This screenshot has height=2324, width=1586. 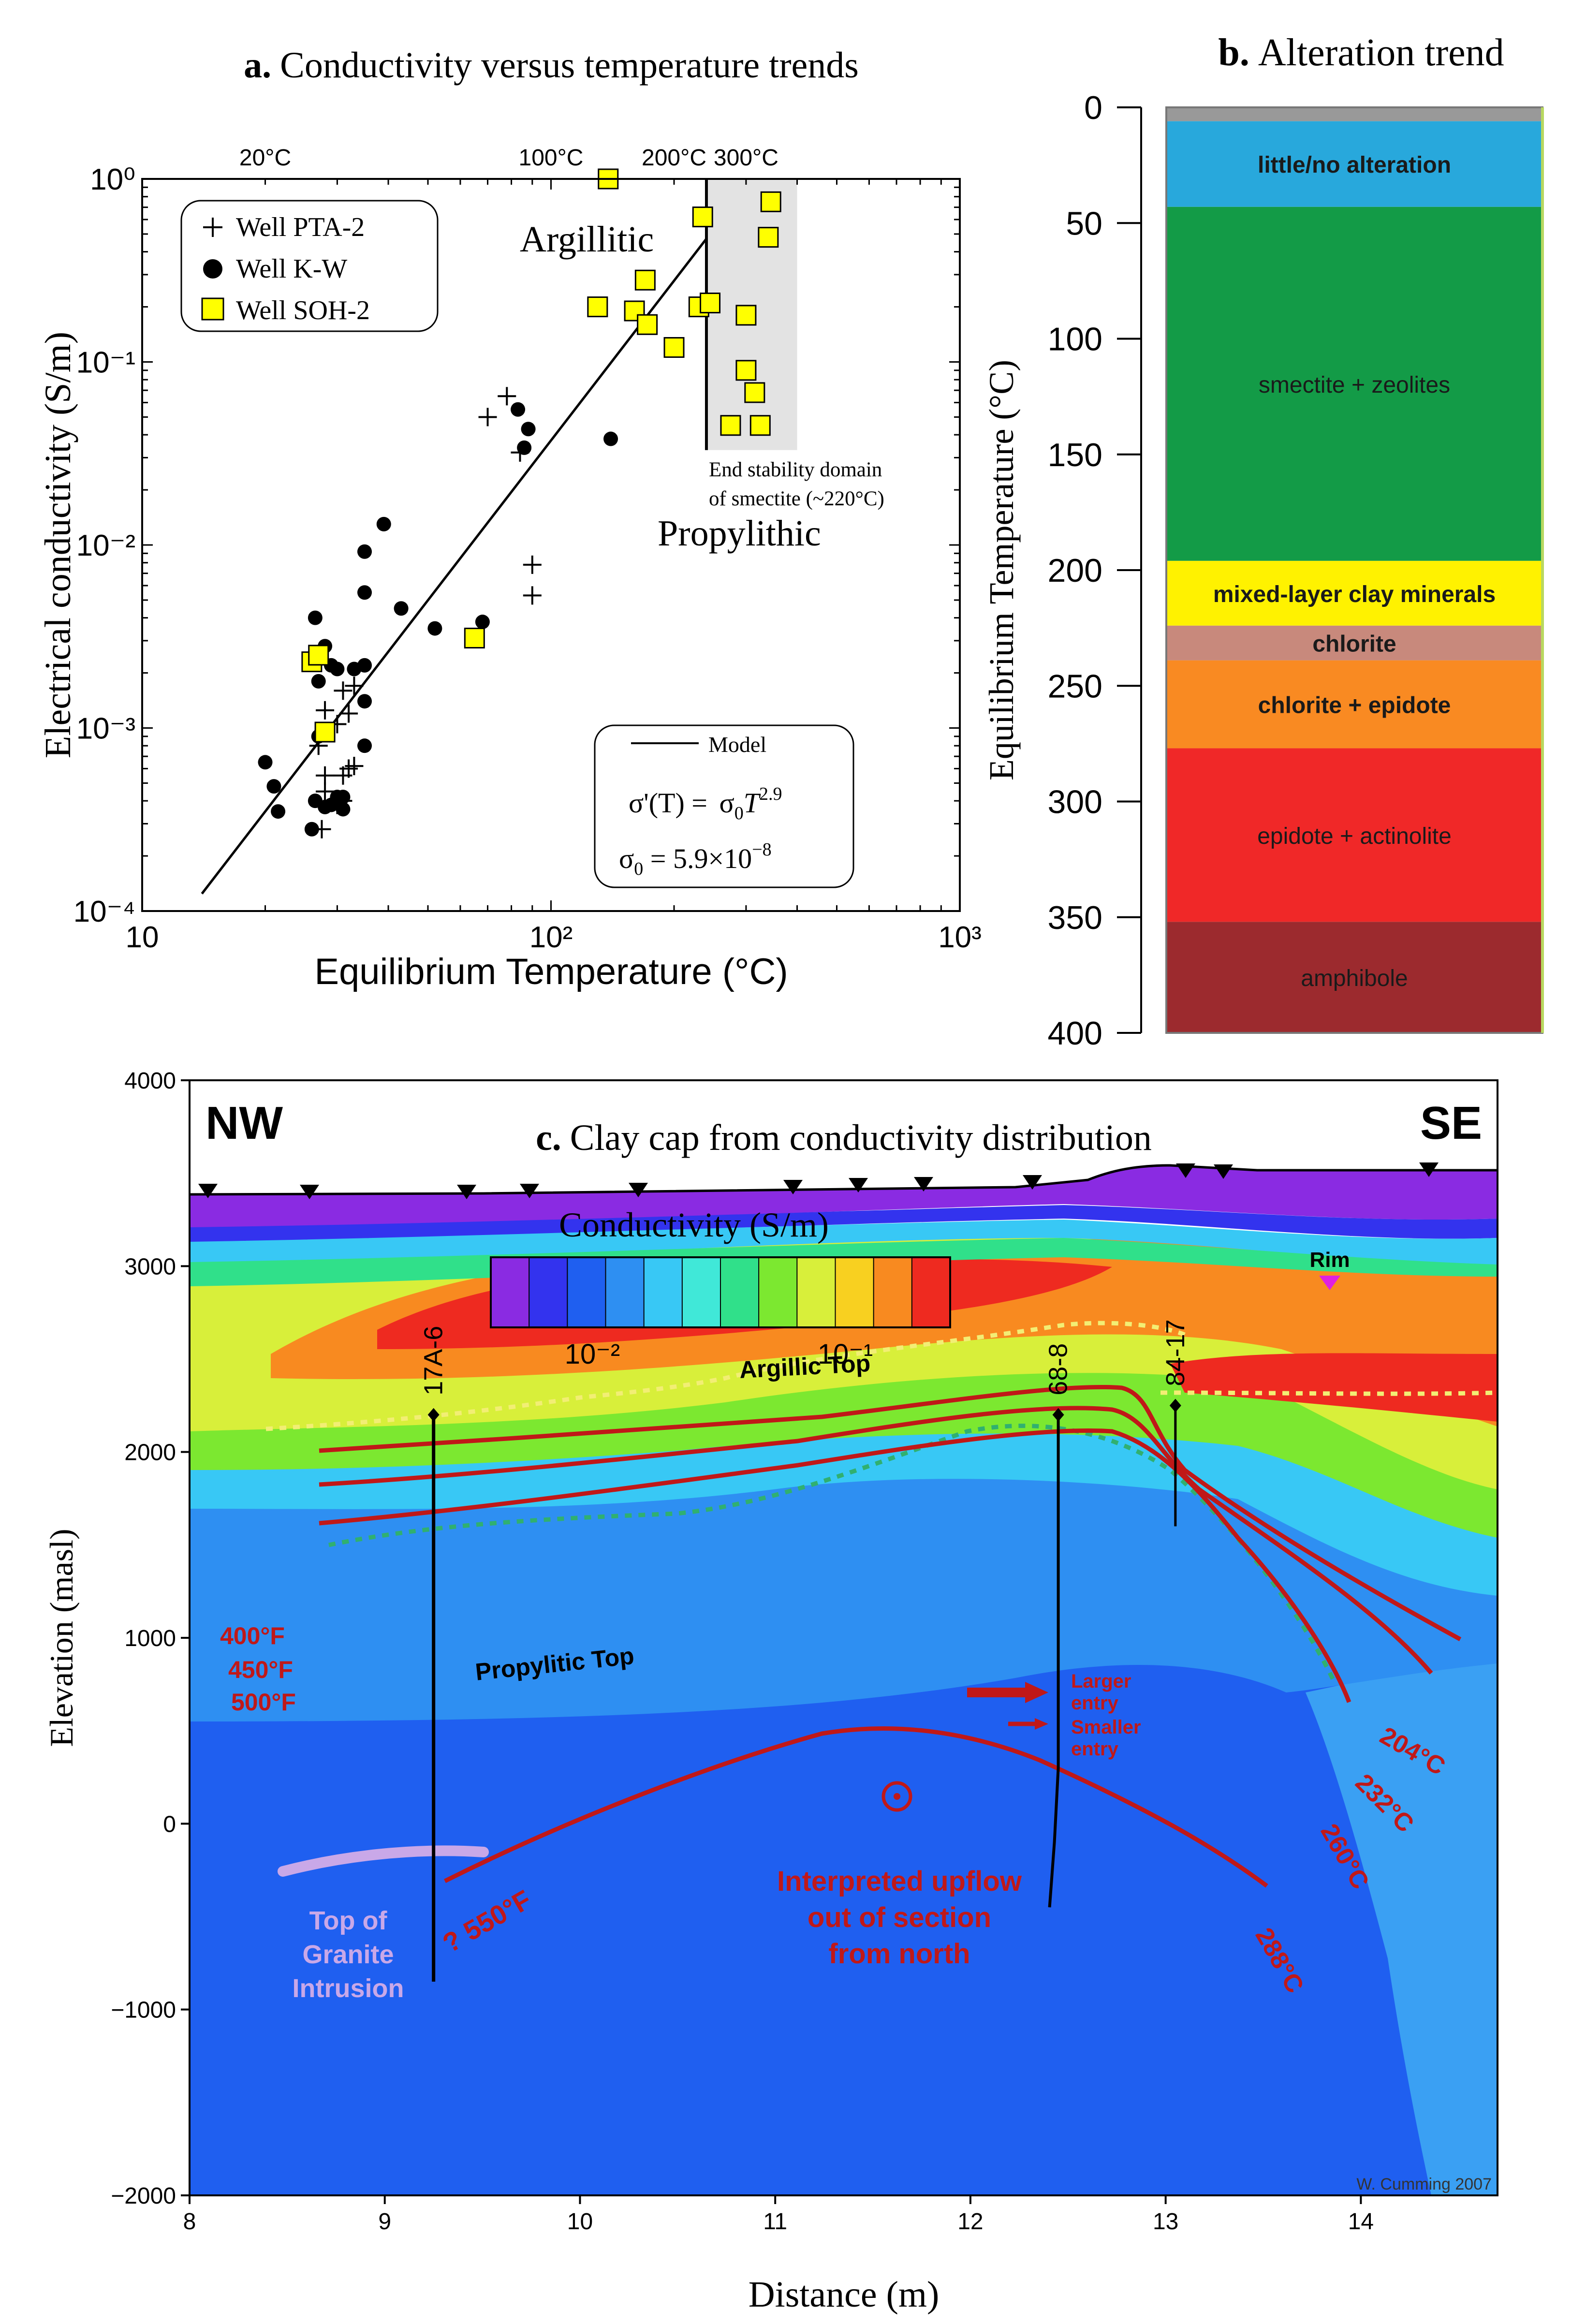 What do you see at coordinates (740, 533) in the screenshot?
I see `annotation-propylithic: Propylithic` at bounding box center [740, 533].